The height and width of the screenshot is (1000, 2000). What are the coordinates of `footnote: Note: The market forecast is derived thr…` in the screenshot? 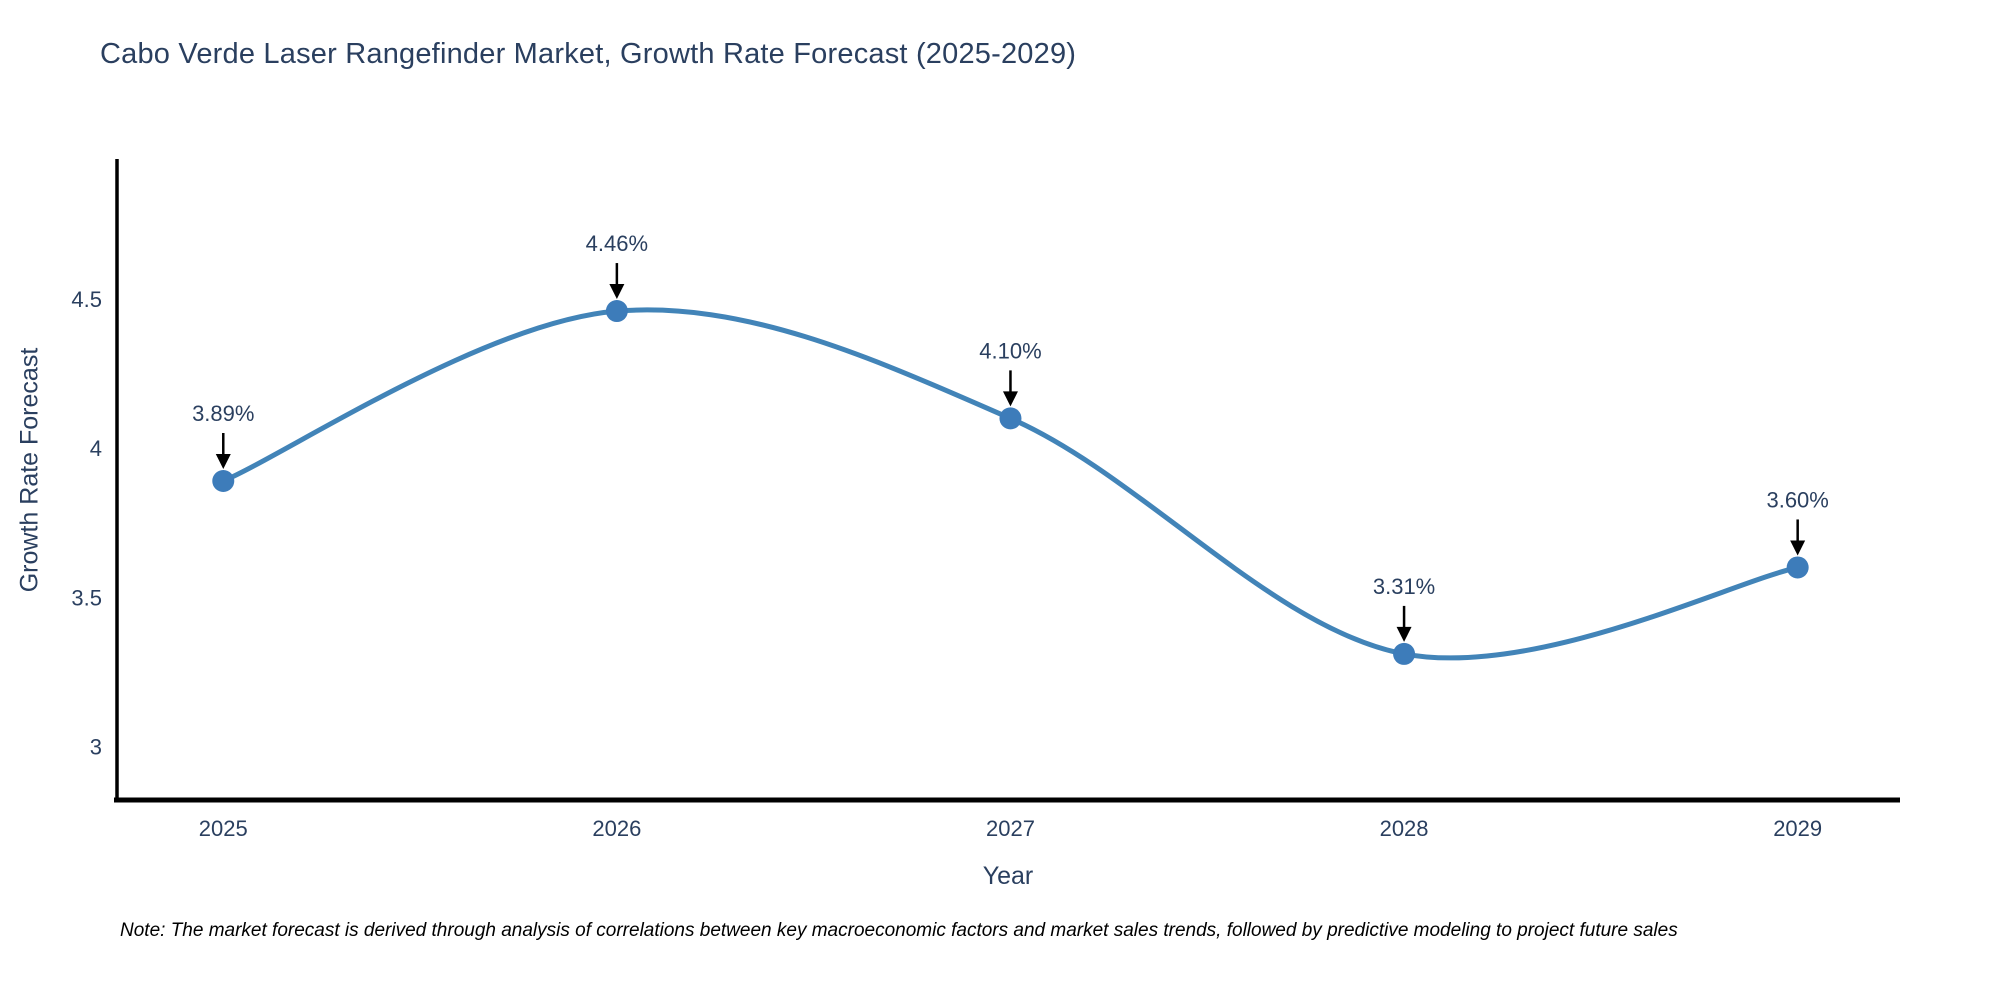 It's located at (899, 930).